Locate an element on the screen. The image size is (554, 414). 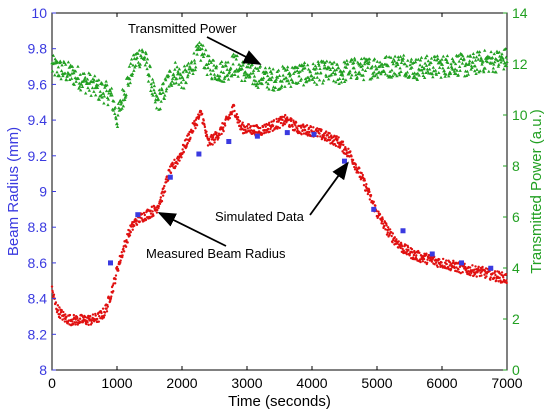
y-right-tick-label: 10 is located at coordinates (520, 115).